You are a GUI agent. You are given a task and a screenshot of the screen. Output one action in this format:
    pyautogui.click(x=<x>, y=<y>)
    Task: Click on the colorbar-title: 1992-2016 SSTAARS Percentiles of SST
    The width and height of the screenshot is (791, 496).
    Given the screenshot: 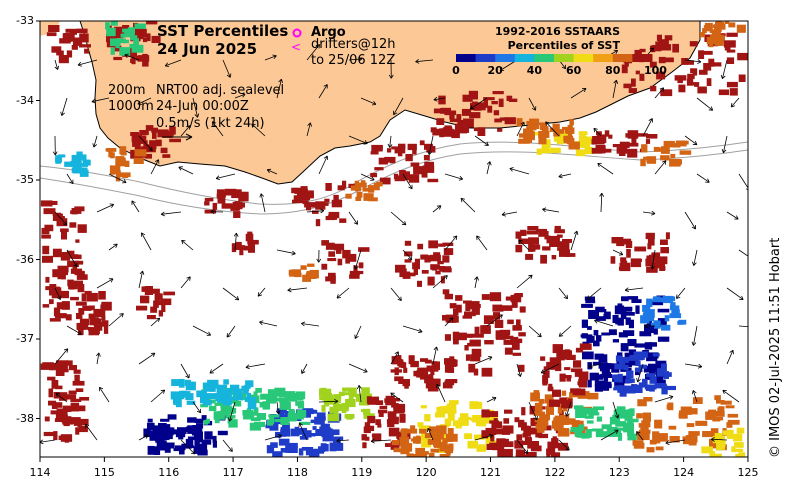 What is the action you would take?
    pyautogui.click(x=541, y=39)
    